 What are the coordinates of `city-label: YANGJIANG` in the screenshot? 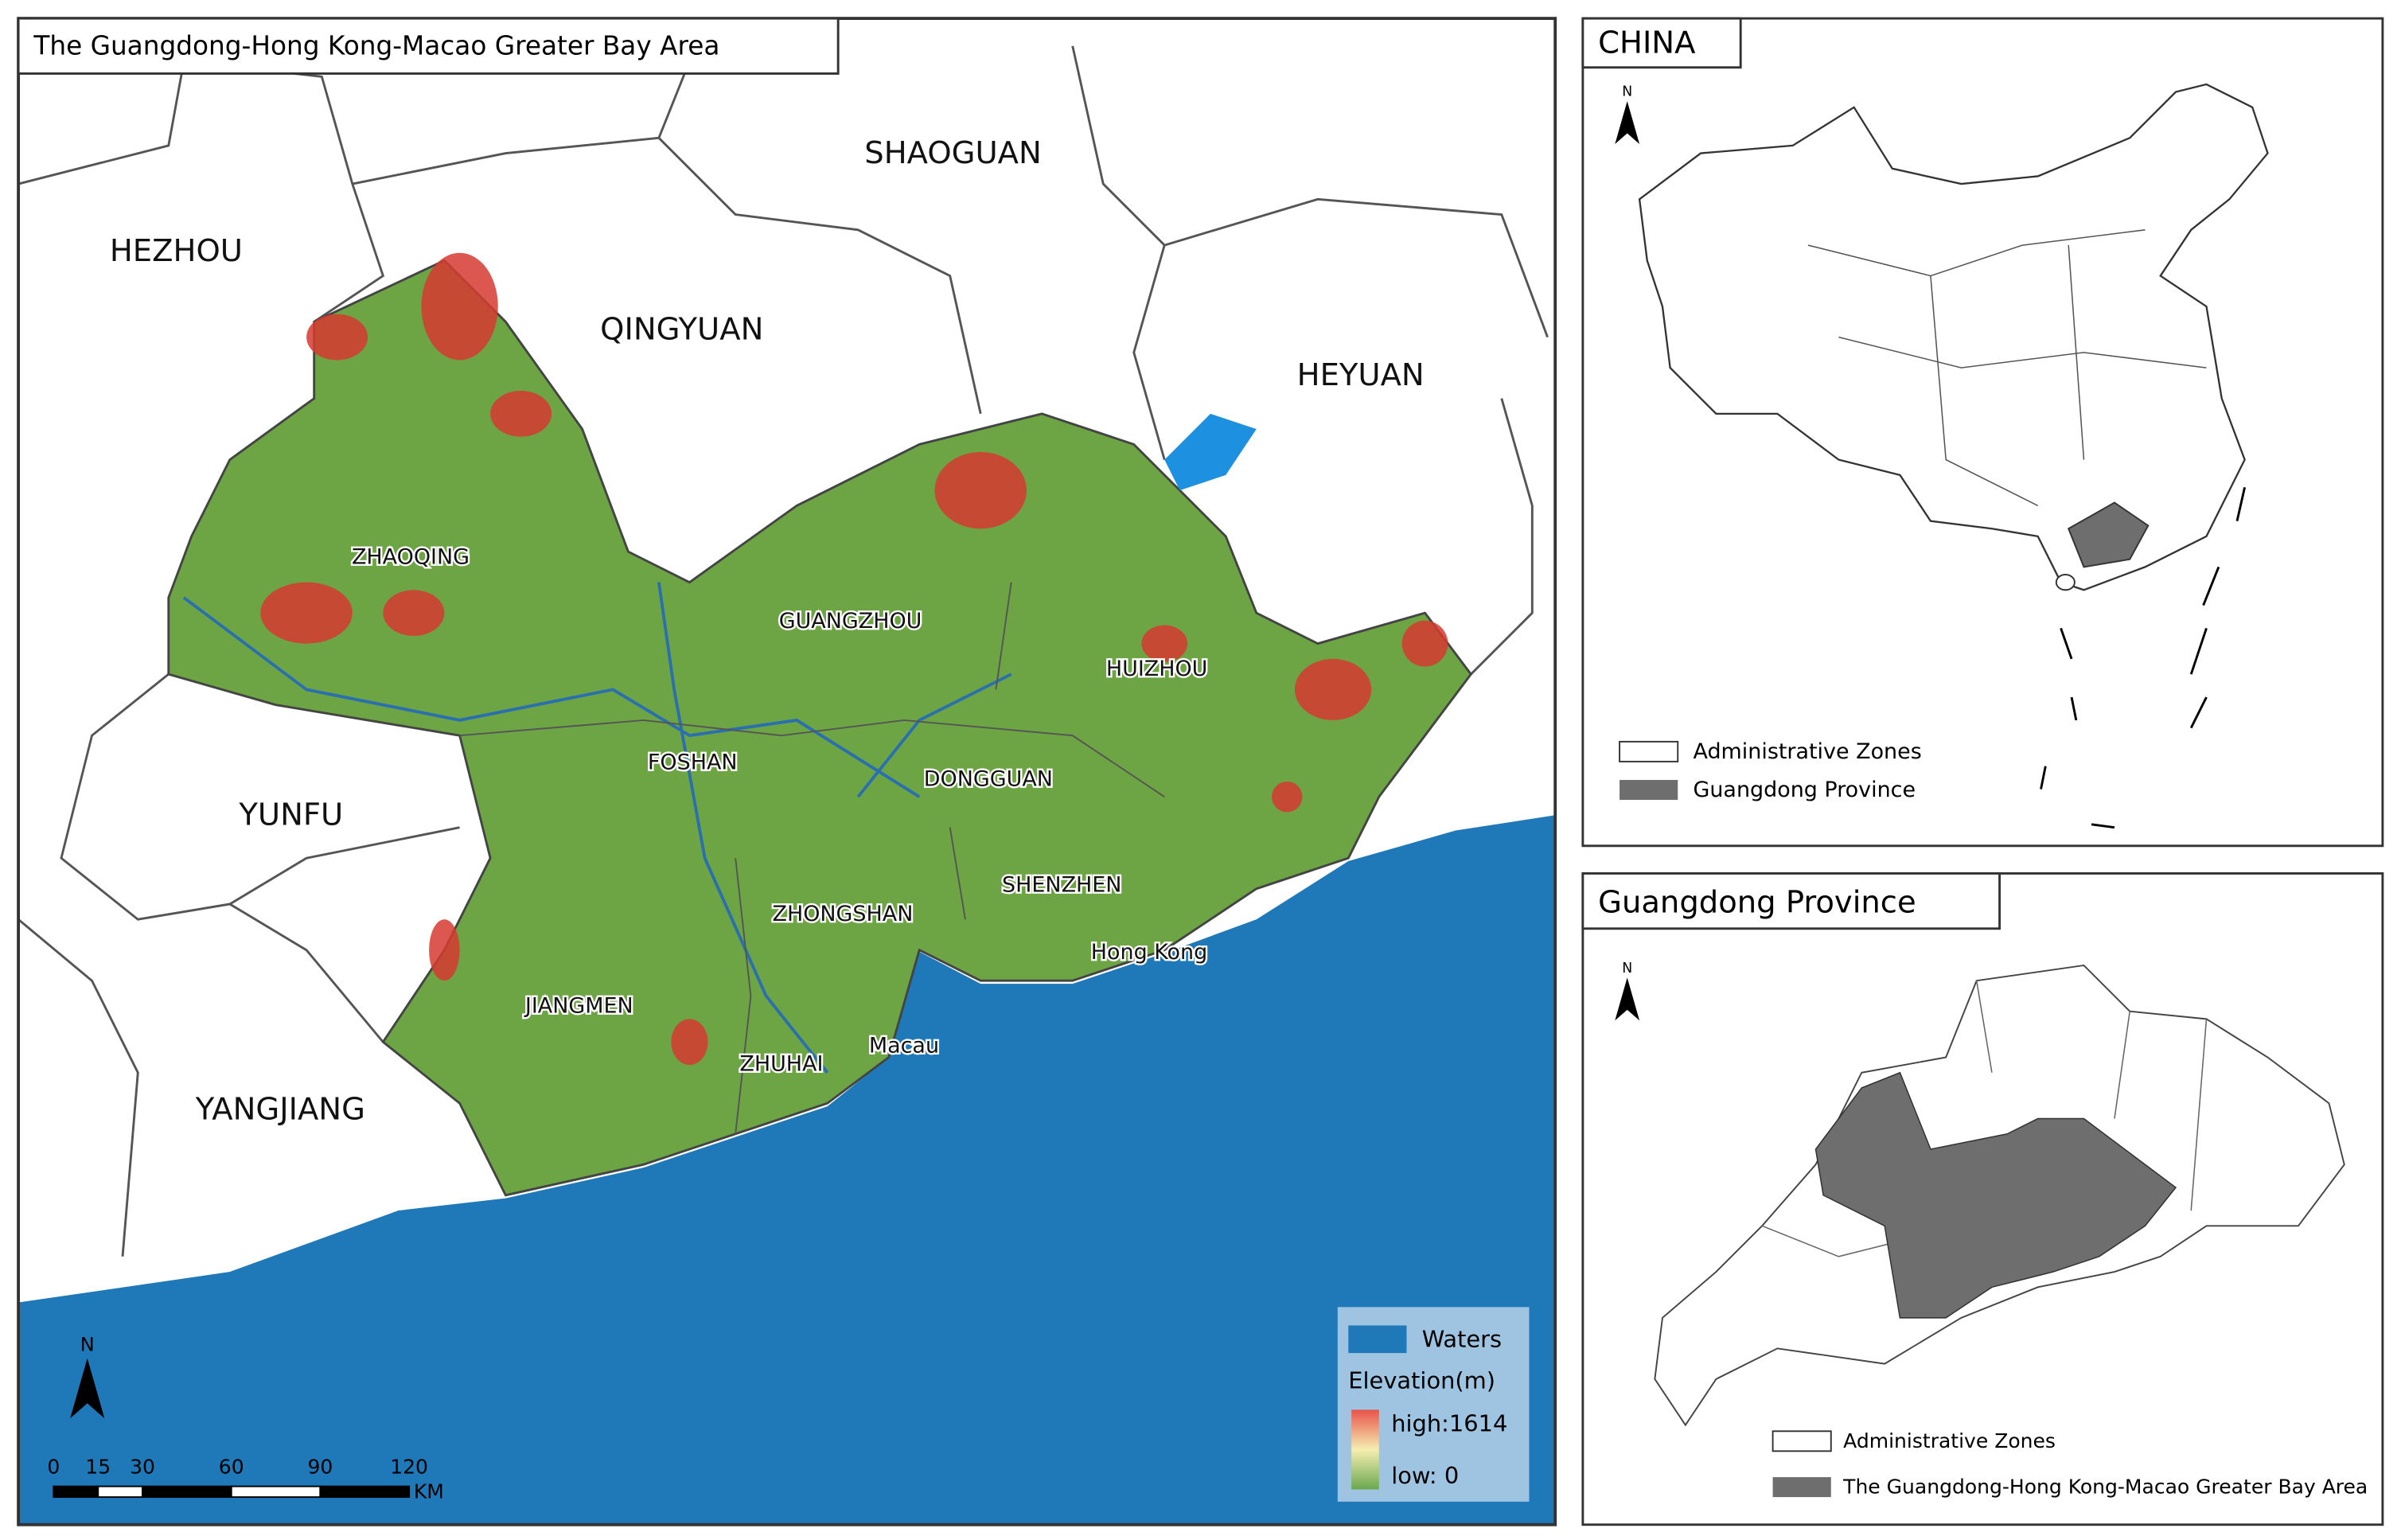 It's located at (280, 1109).